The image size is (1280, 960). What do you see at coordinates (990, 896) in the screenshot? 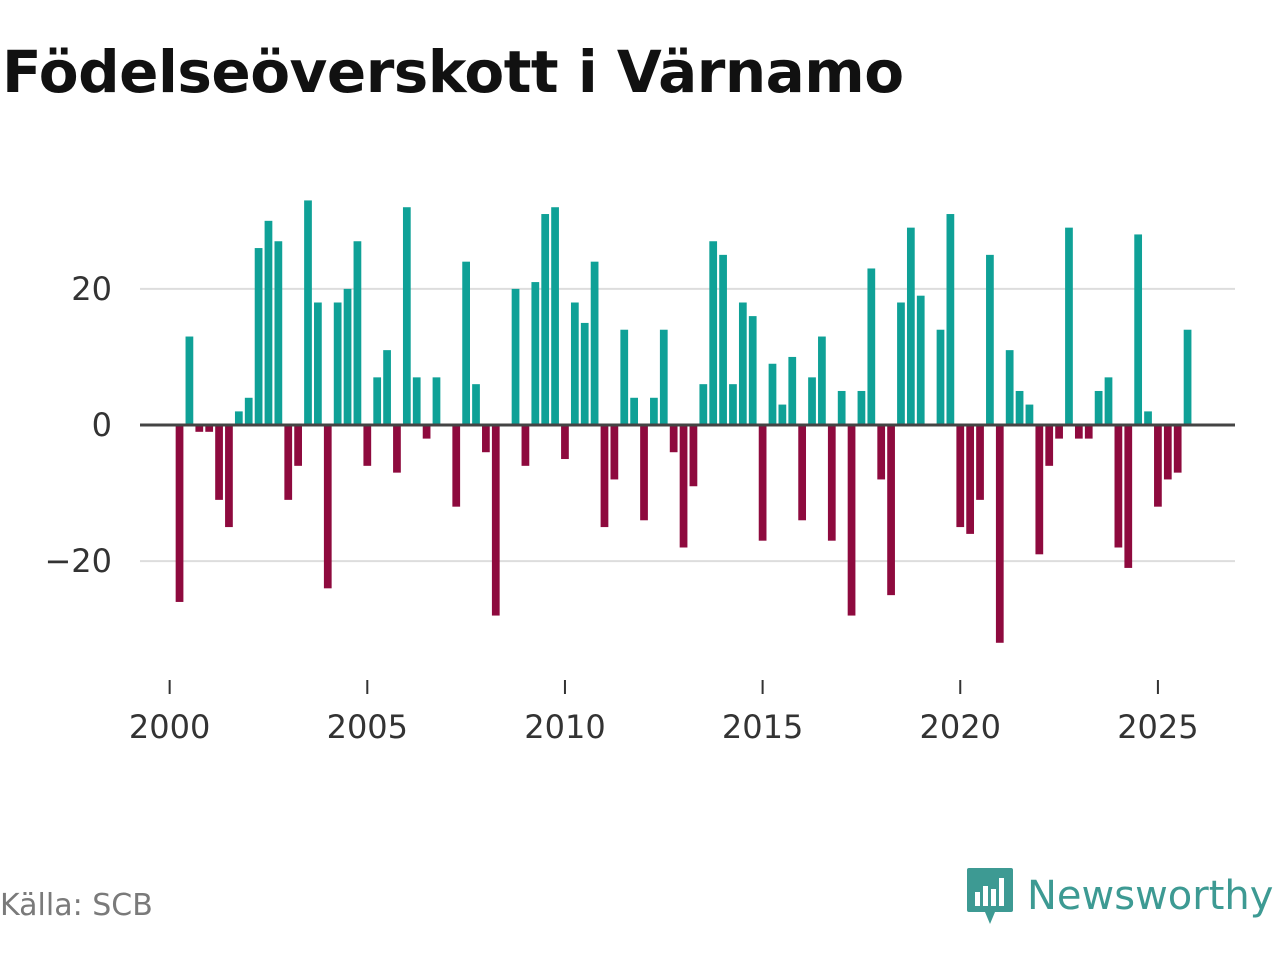
I see `newsworthy-logo-icon` at bounding box center [990, 896].